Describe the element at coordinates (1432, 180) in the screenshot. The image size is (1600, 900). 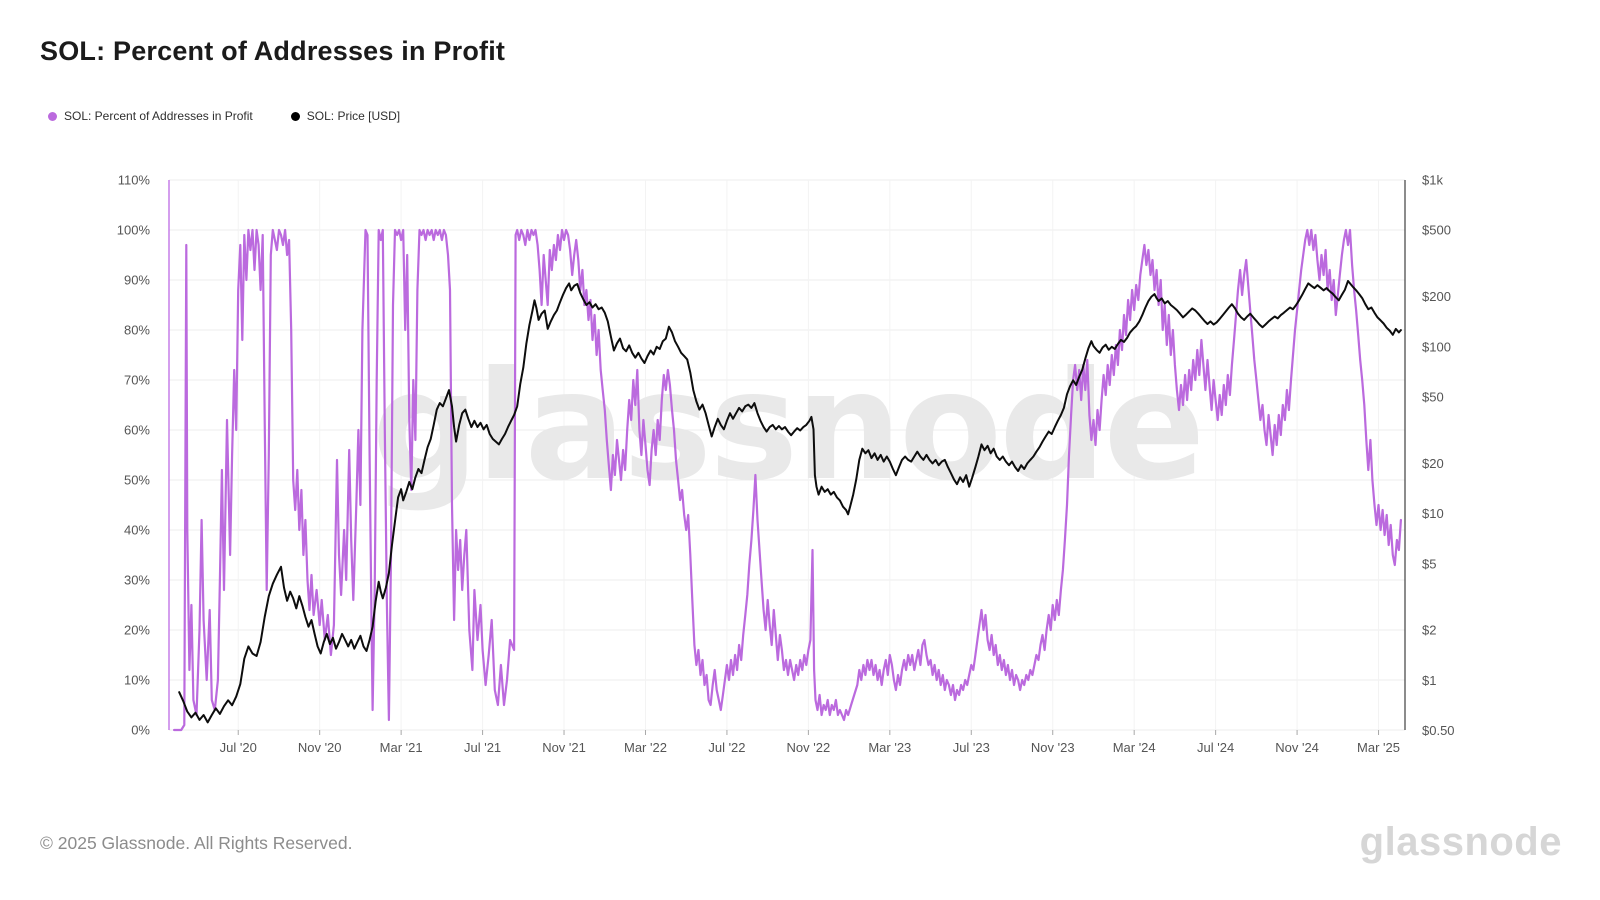
I see `right-axis-tick-label: $1k` at that location.